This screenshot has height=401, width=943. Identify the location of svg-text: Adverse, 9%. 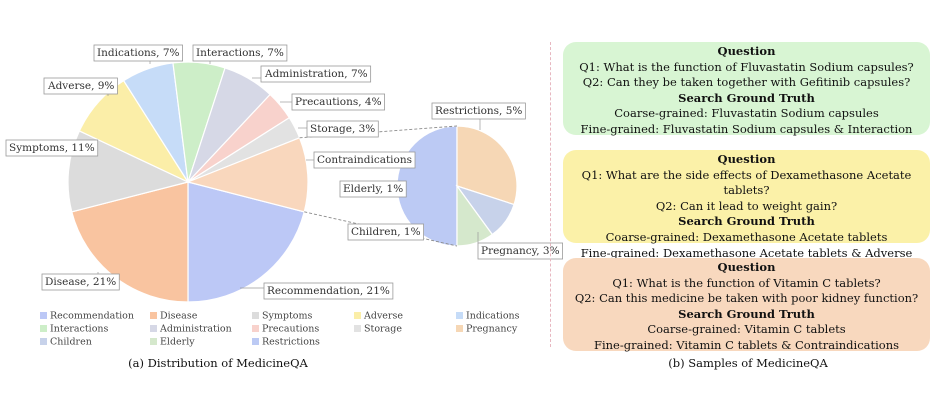
(80, 86).